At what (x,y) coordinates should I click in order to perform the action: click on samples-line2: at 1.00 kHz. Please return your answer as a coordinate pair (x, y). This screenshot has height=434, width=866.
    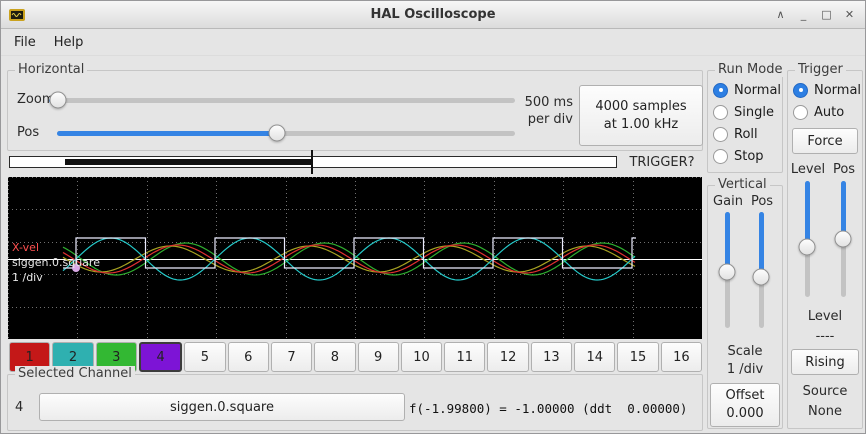
    Looking at the image, I should click on (641, 124).